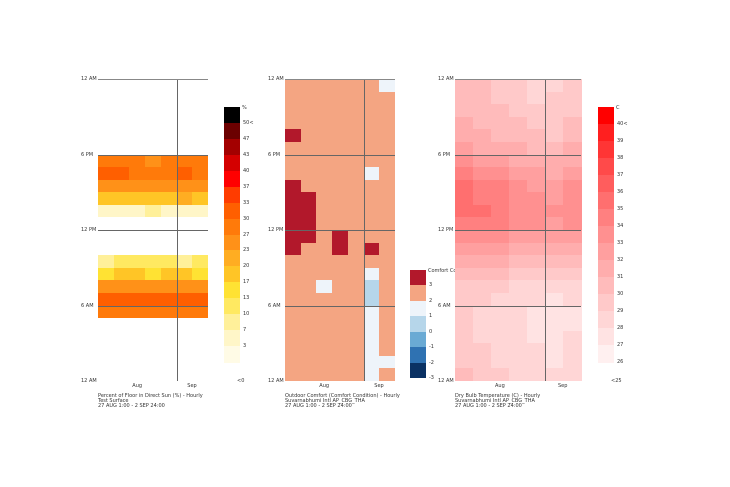  What do you see at coordinates (177, 230) in the screenshot?
I see `gridline-month` at bounding box center [177, 230].